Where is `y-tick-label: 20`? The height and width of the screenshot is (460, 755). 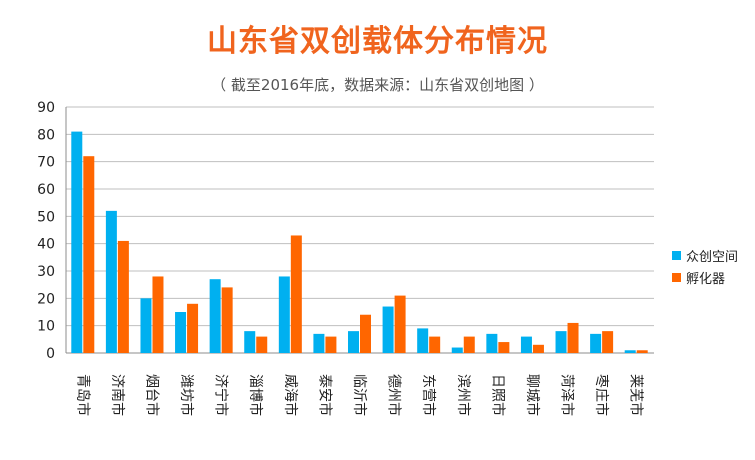 y-tick-label: 20 is located at coordinates (46, 299).